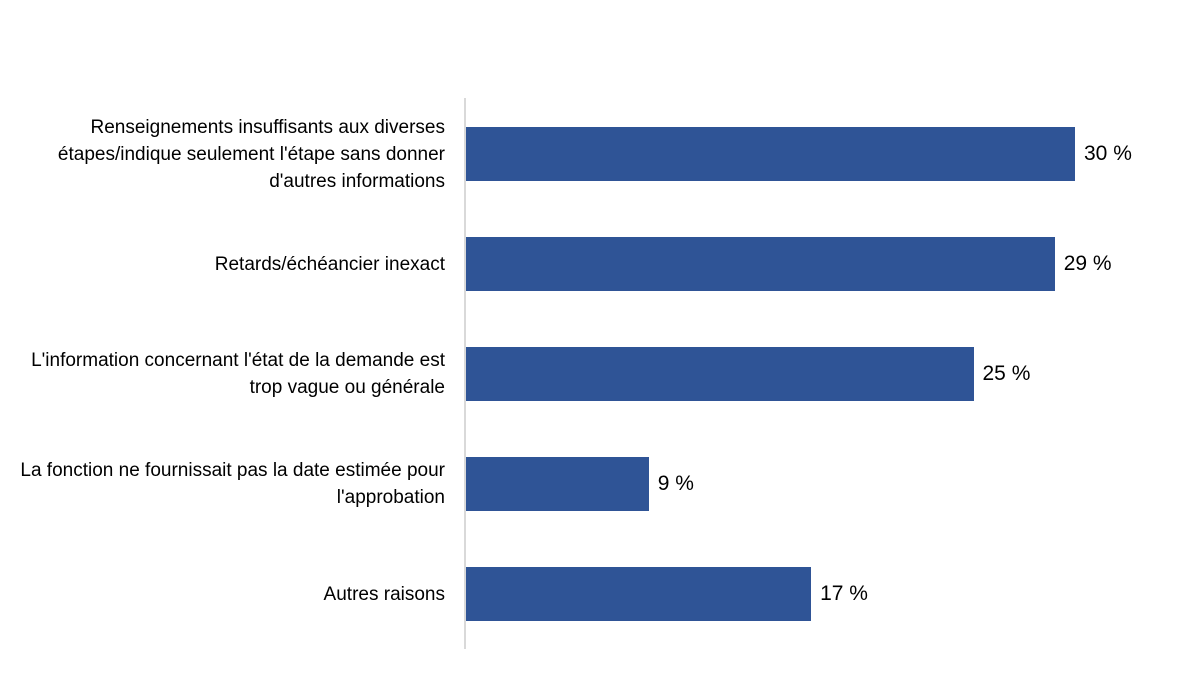 This screenshot has height=675, width=1200. What do you see at coordinates (465, 373) in the screenshot?
I see `category-axis-line` at bounding box center [465, 373].